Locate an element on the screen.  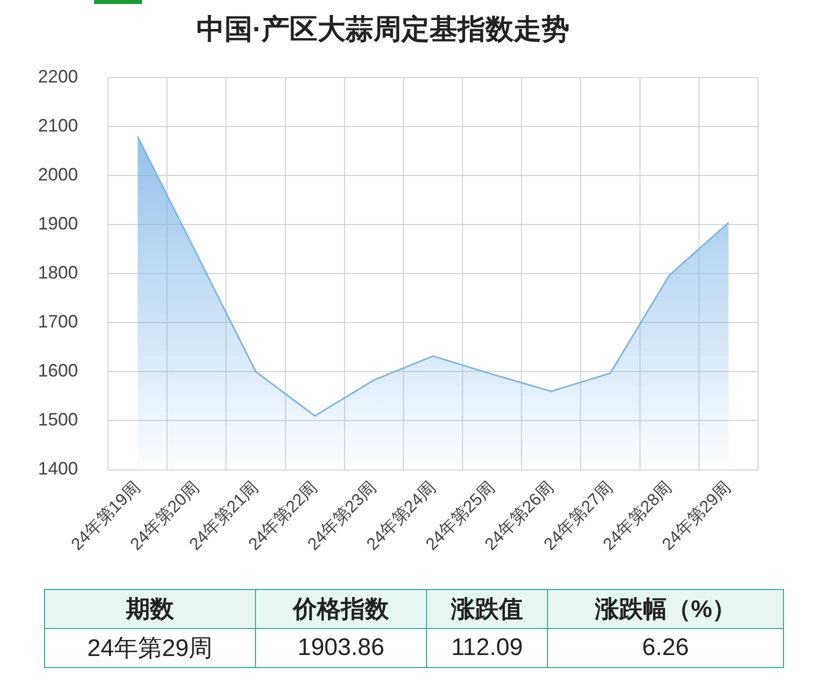
text: 112.09 is located at coordinates (487, 648).